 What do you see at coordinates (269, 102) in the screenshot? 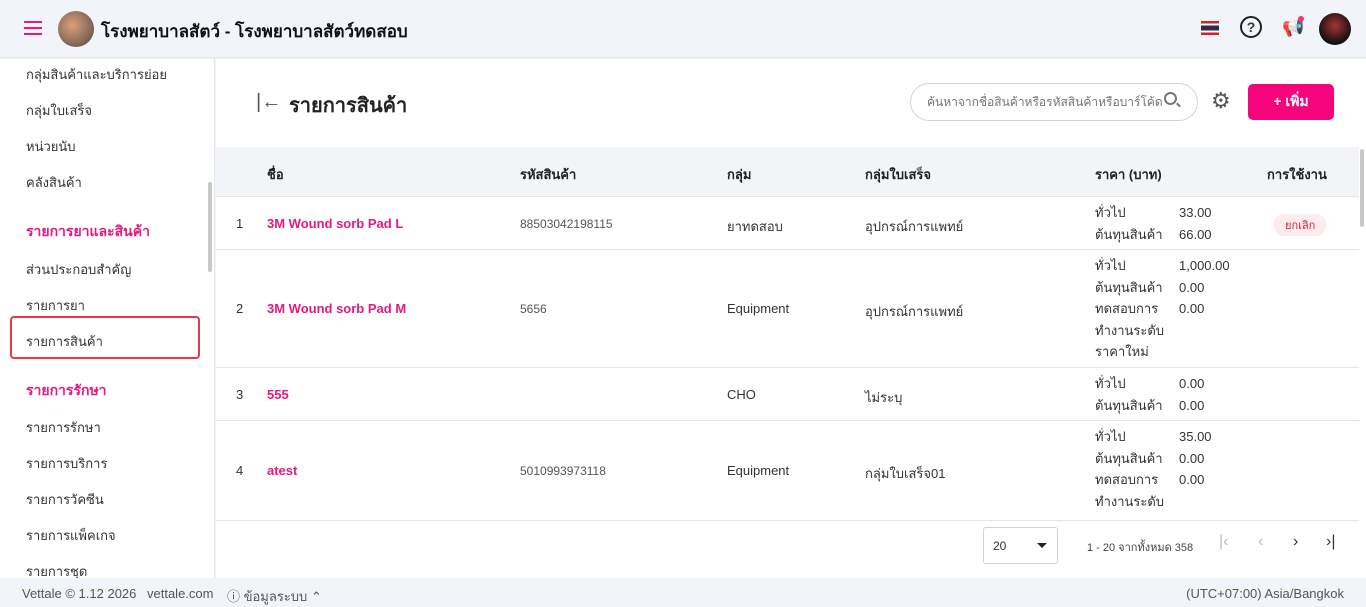
I see `collapse-back-icon: |←` at bounding box center [269, 102].